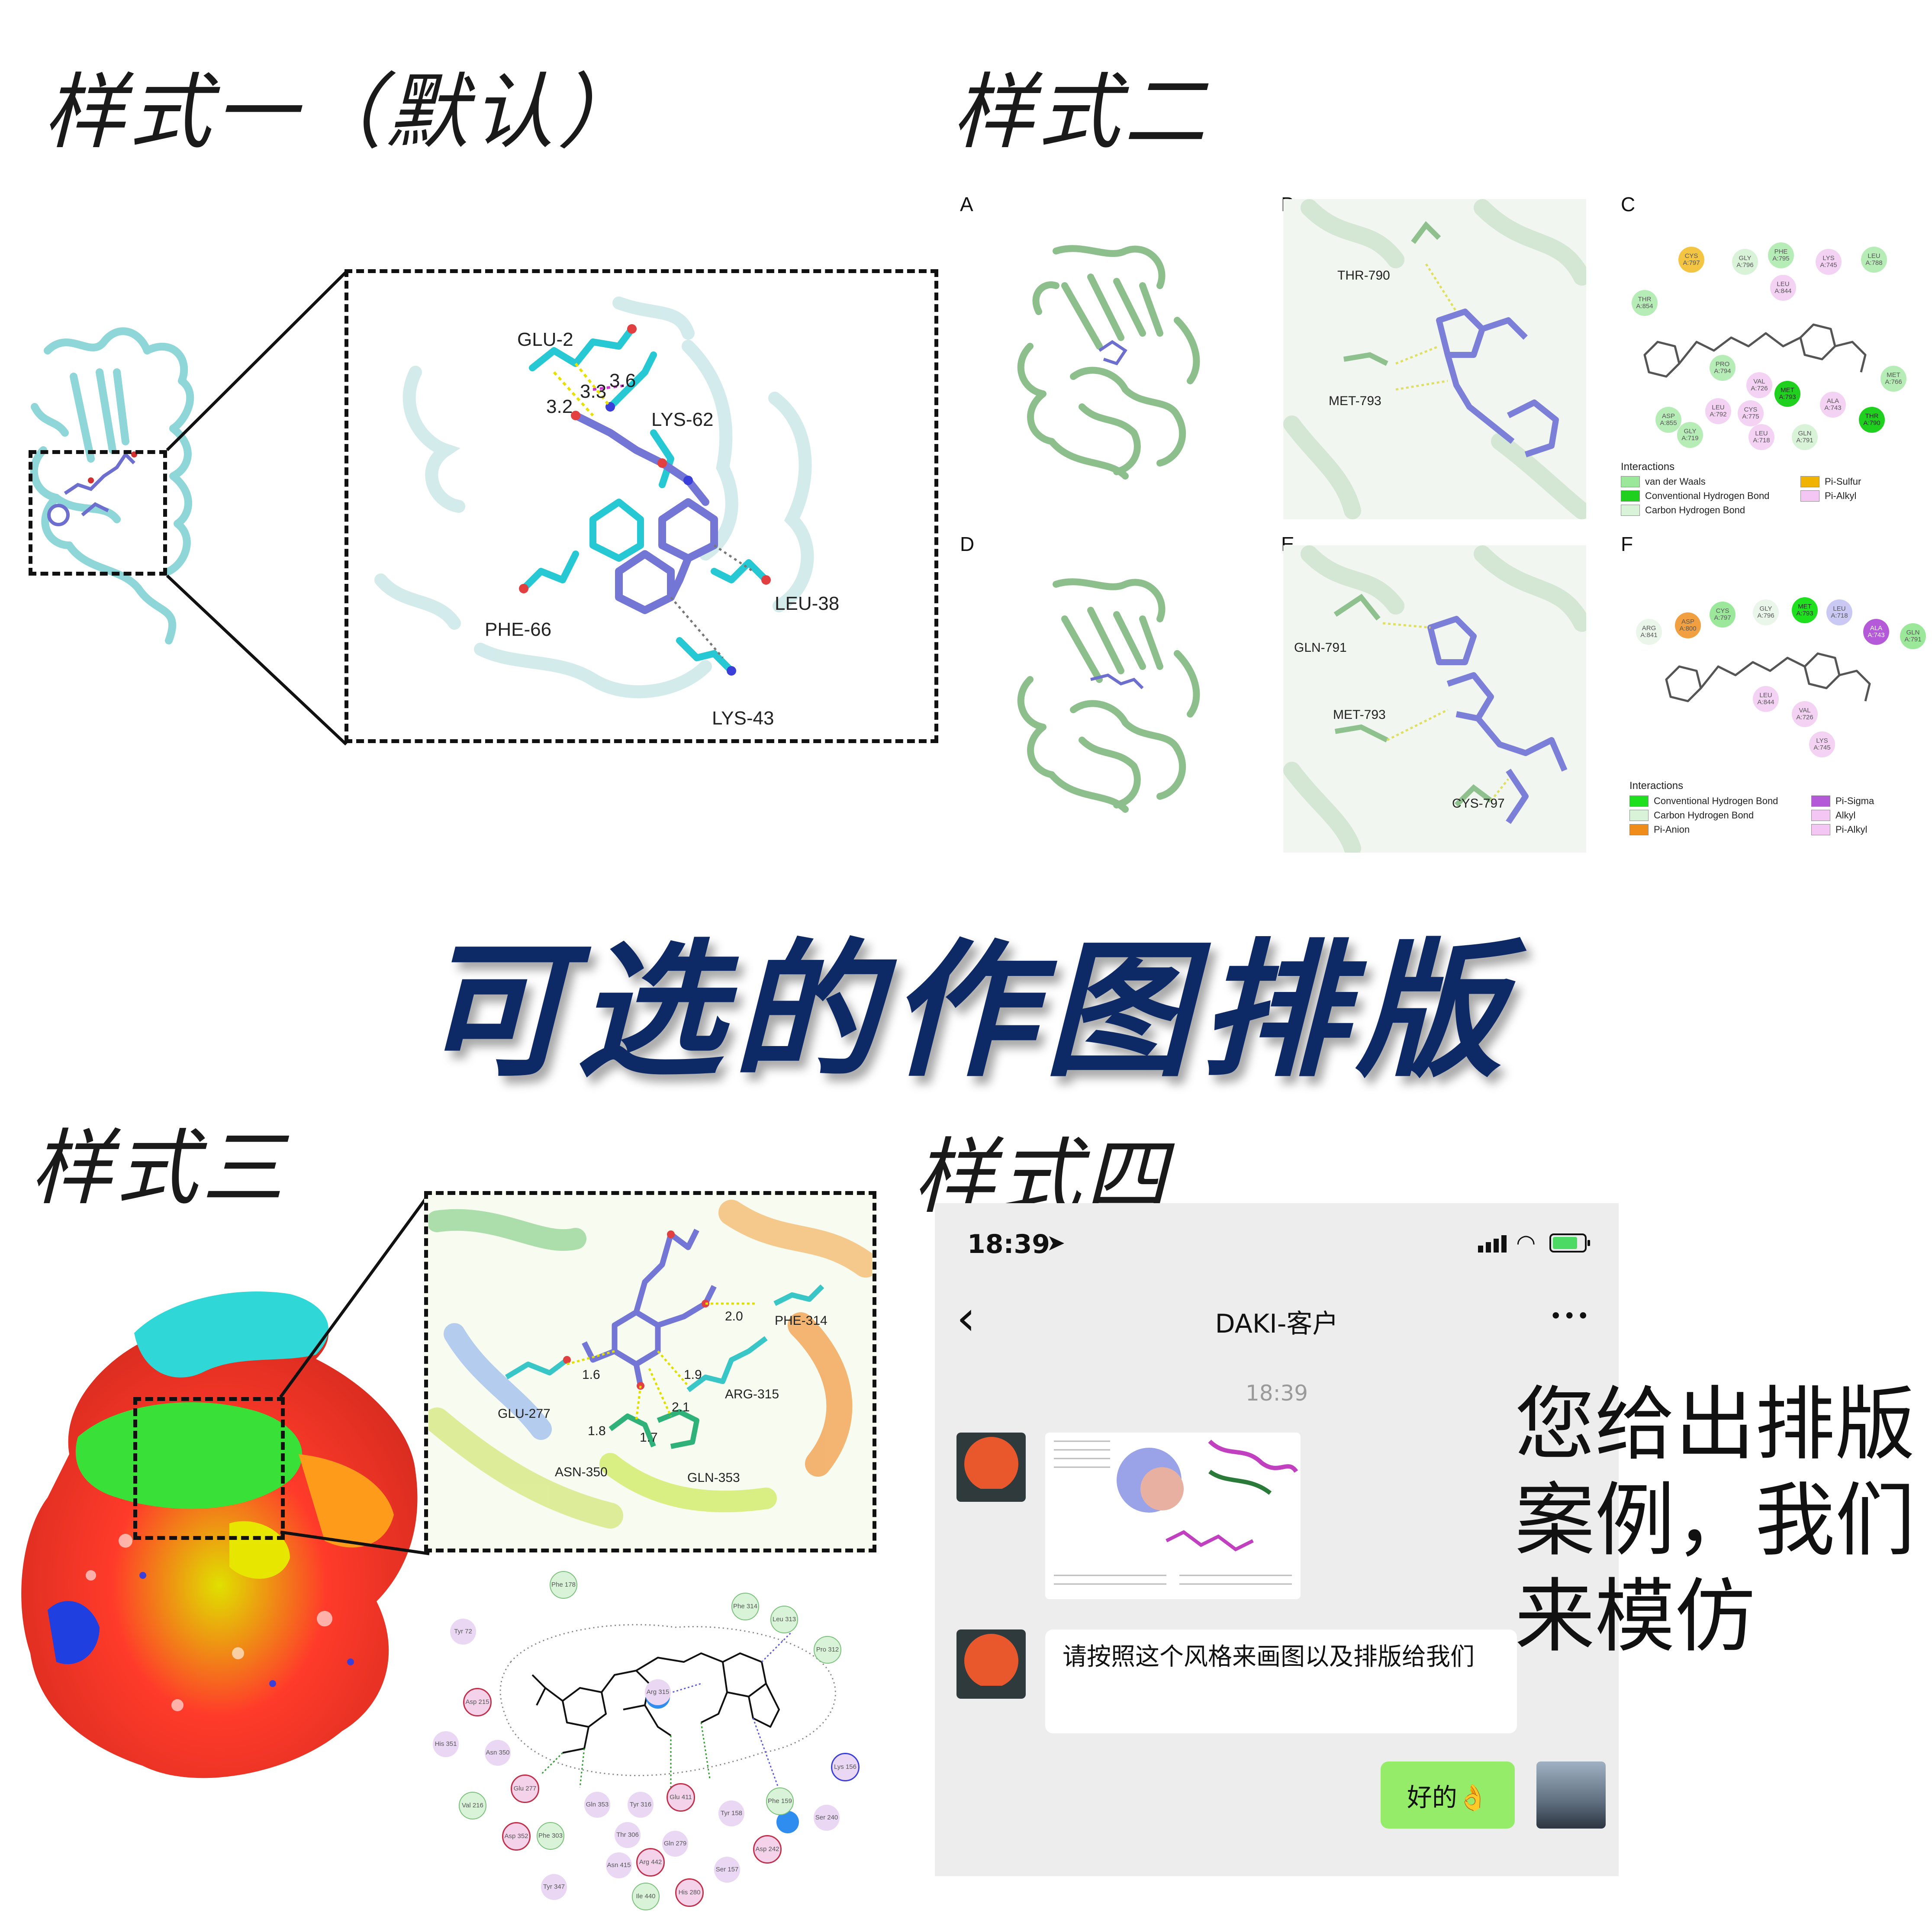  I want to click on label-lys62: LYS-62, so click(682, 419).